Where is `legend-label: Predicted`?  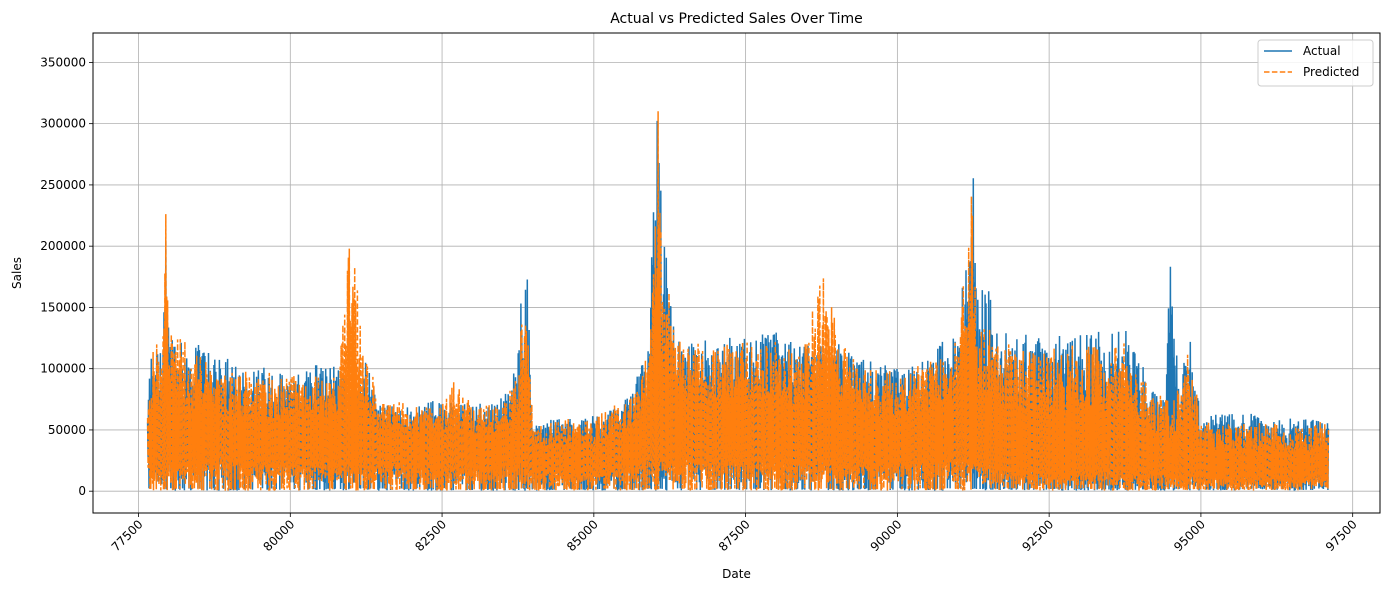
legend-label: Predicted is located at coordinates (1331, 72).